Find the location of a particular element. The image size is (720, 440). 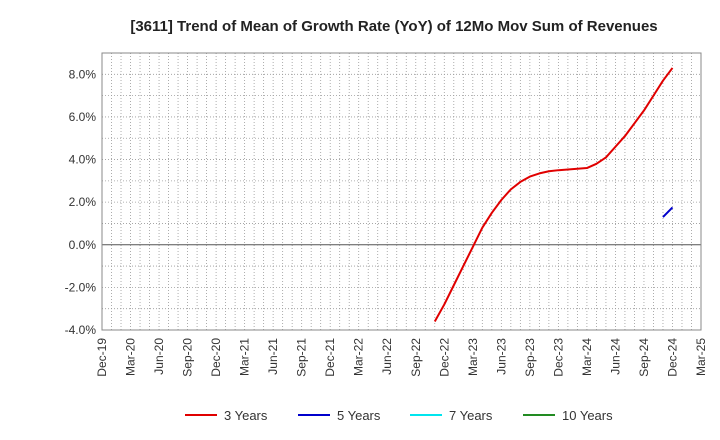

y-tick-label: 2.0% is located at coordinates (83, 202).